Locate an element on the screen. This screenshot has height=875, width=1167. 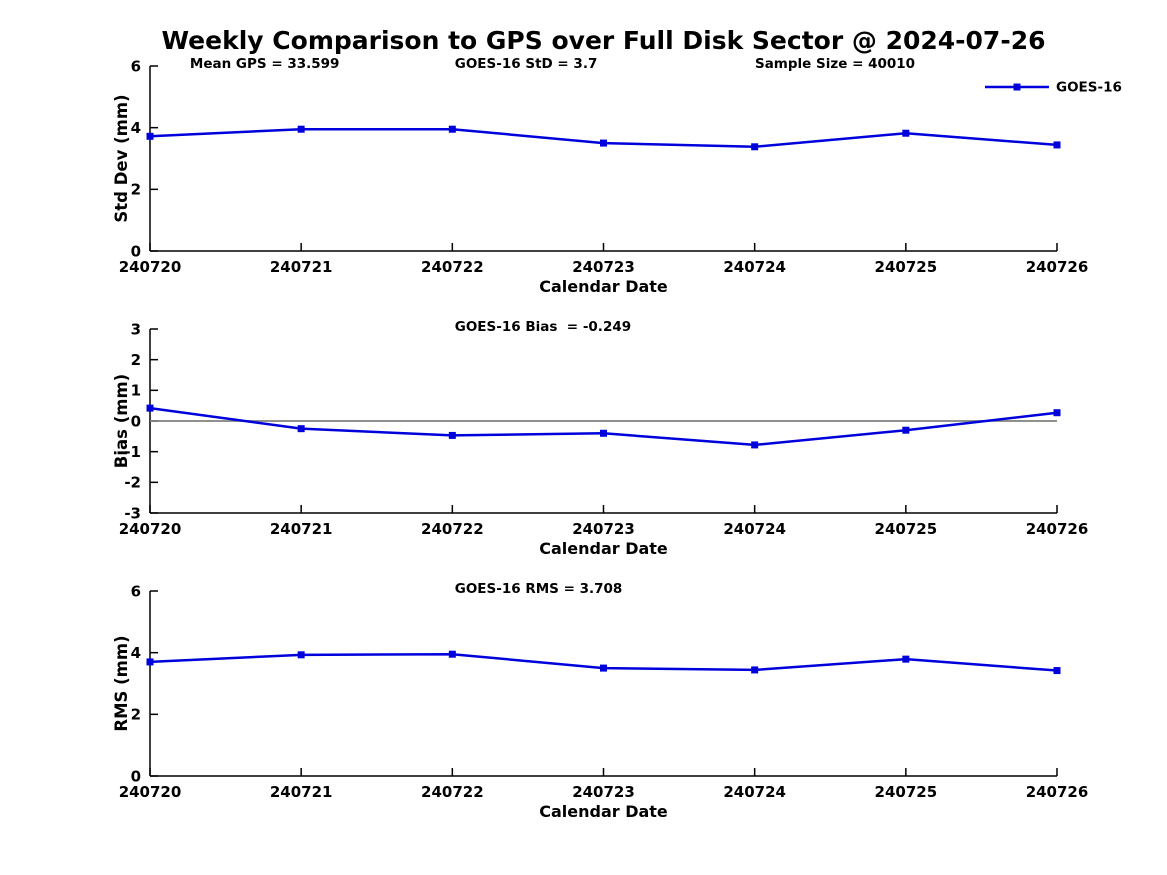
subplot-rms-y-tick-label: 6 is located at coordinates (136, 591).